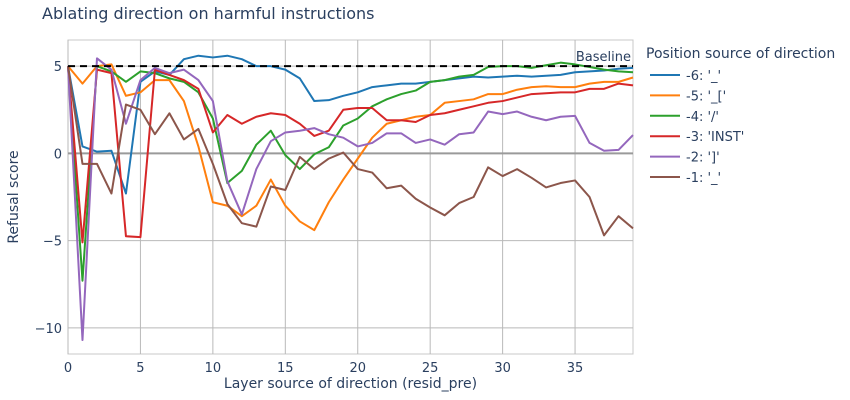 The image size is (850, 400). Describe the element at coordinates (715, 137) in the screenshot. I see `legend-item-3: -3: 'INST'` at that location.